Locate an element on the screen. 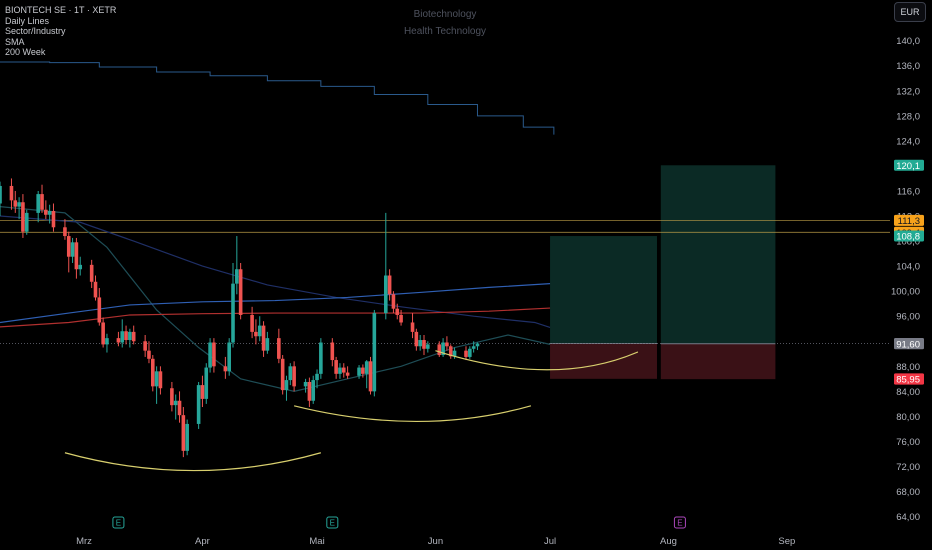 The height and width of the screenshot is (550, 932). y-tick-label: 100,00 is located at coordinates (905, 292).